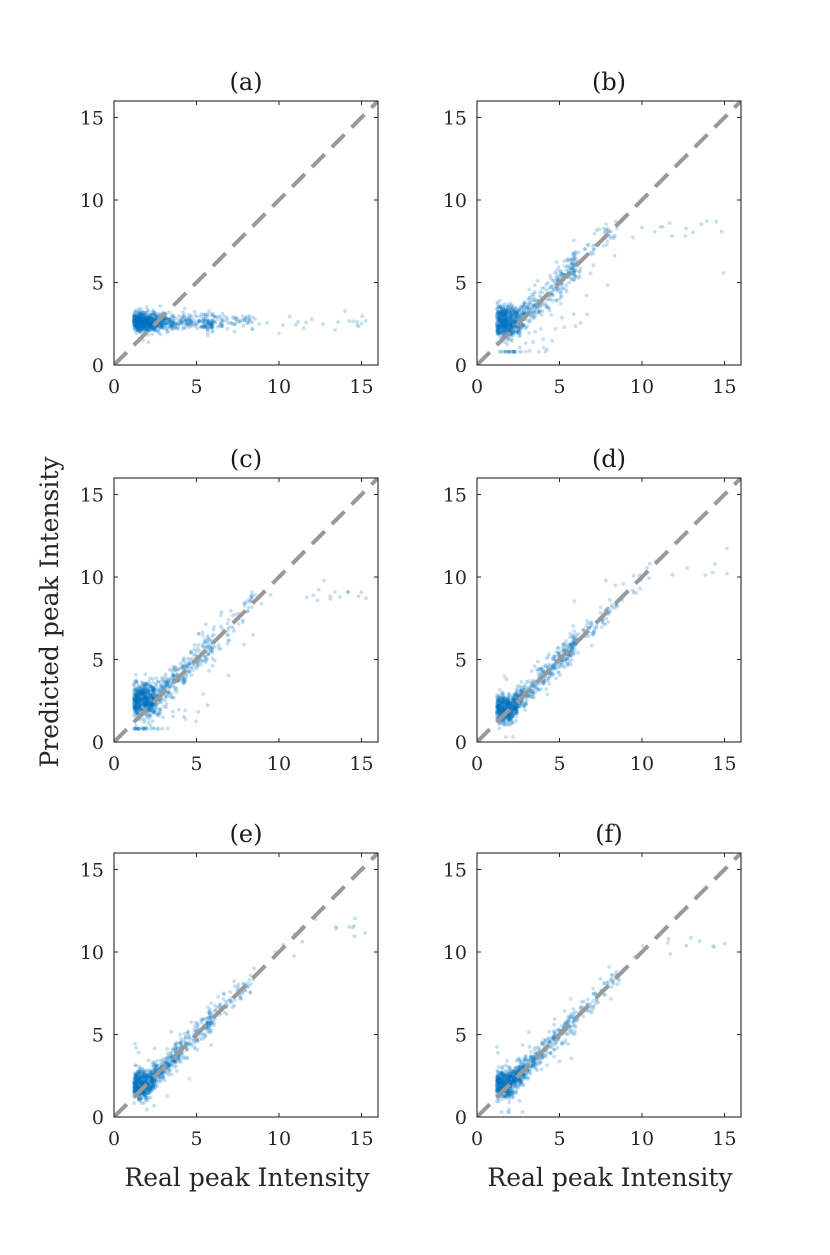 The image size is (830, 1255). What do you see at coordinates (455, 578) in the screenshot?
I see `y-tick-label: 10` at bounding box center [455, 578].